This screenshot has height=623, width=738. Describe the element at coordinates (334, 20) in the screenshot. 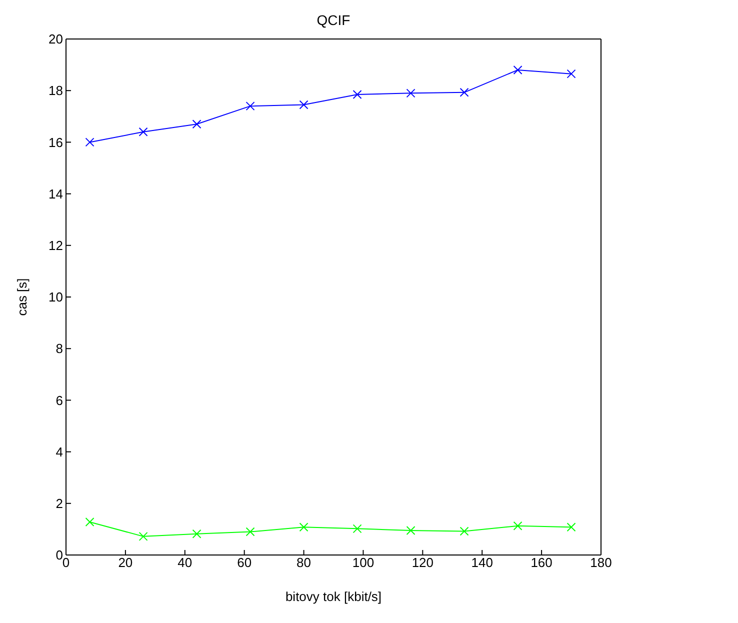

I see `chart-title: QCIF` at that location.